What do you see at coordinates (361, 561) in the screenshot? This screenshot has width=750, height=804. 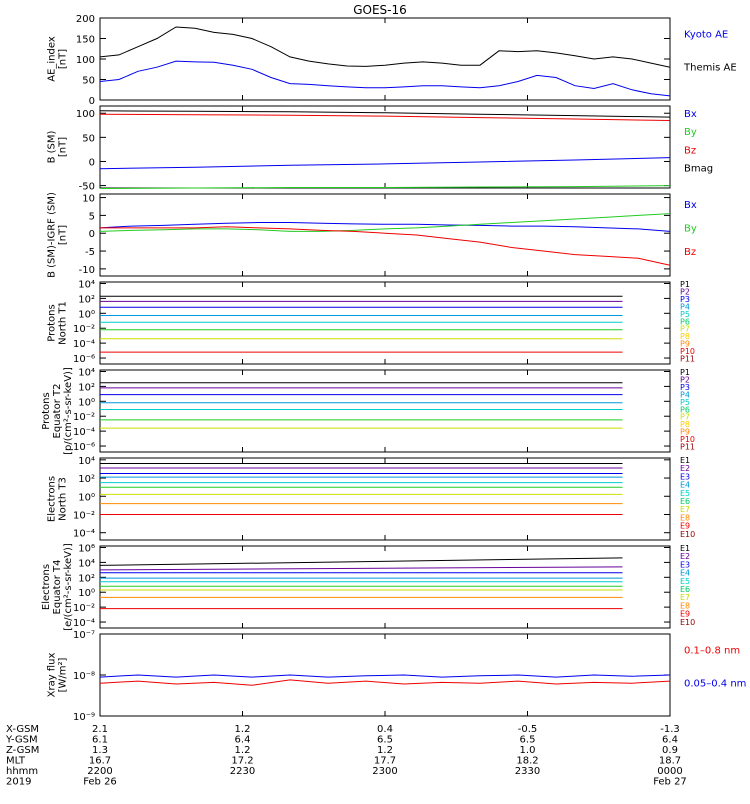 I see `series-line-e1` at bounding box center [361, 561].